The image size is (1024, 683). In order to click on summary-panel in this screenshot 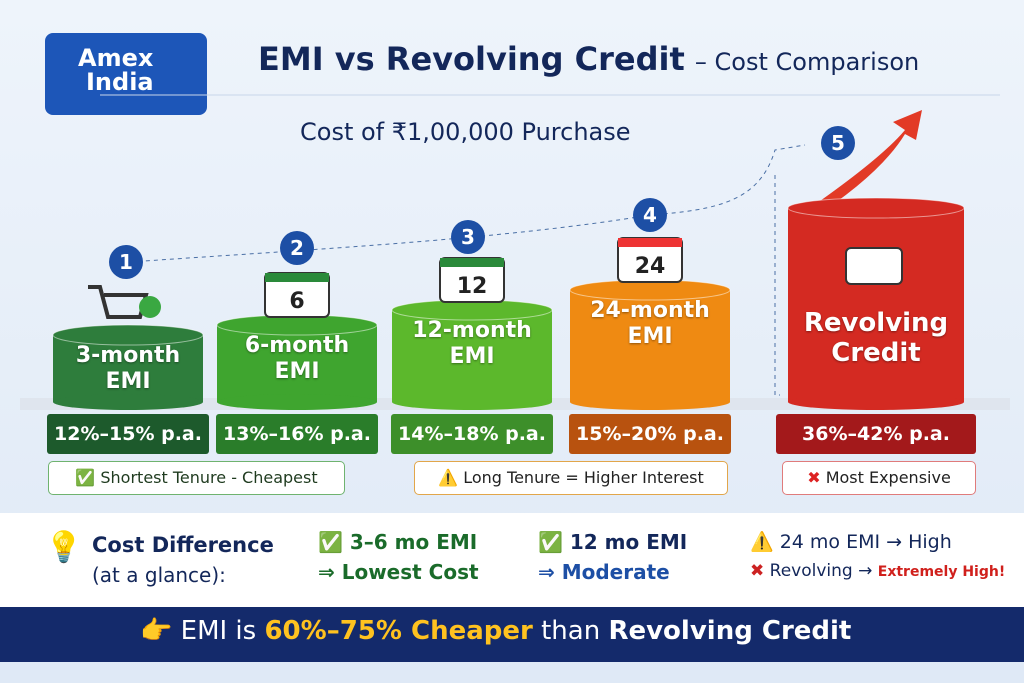, I will do `click(512, 560)`.